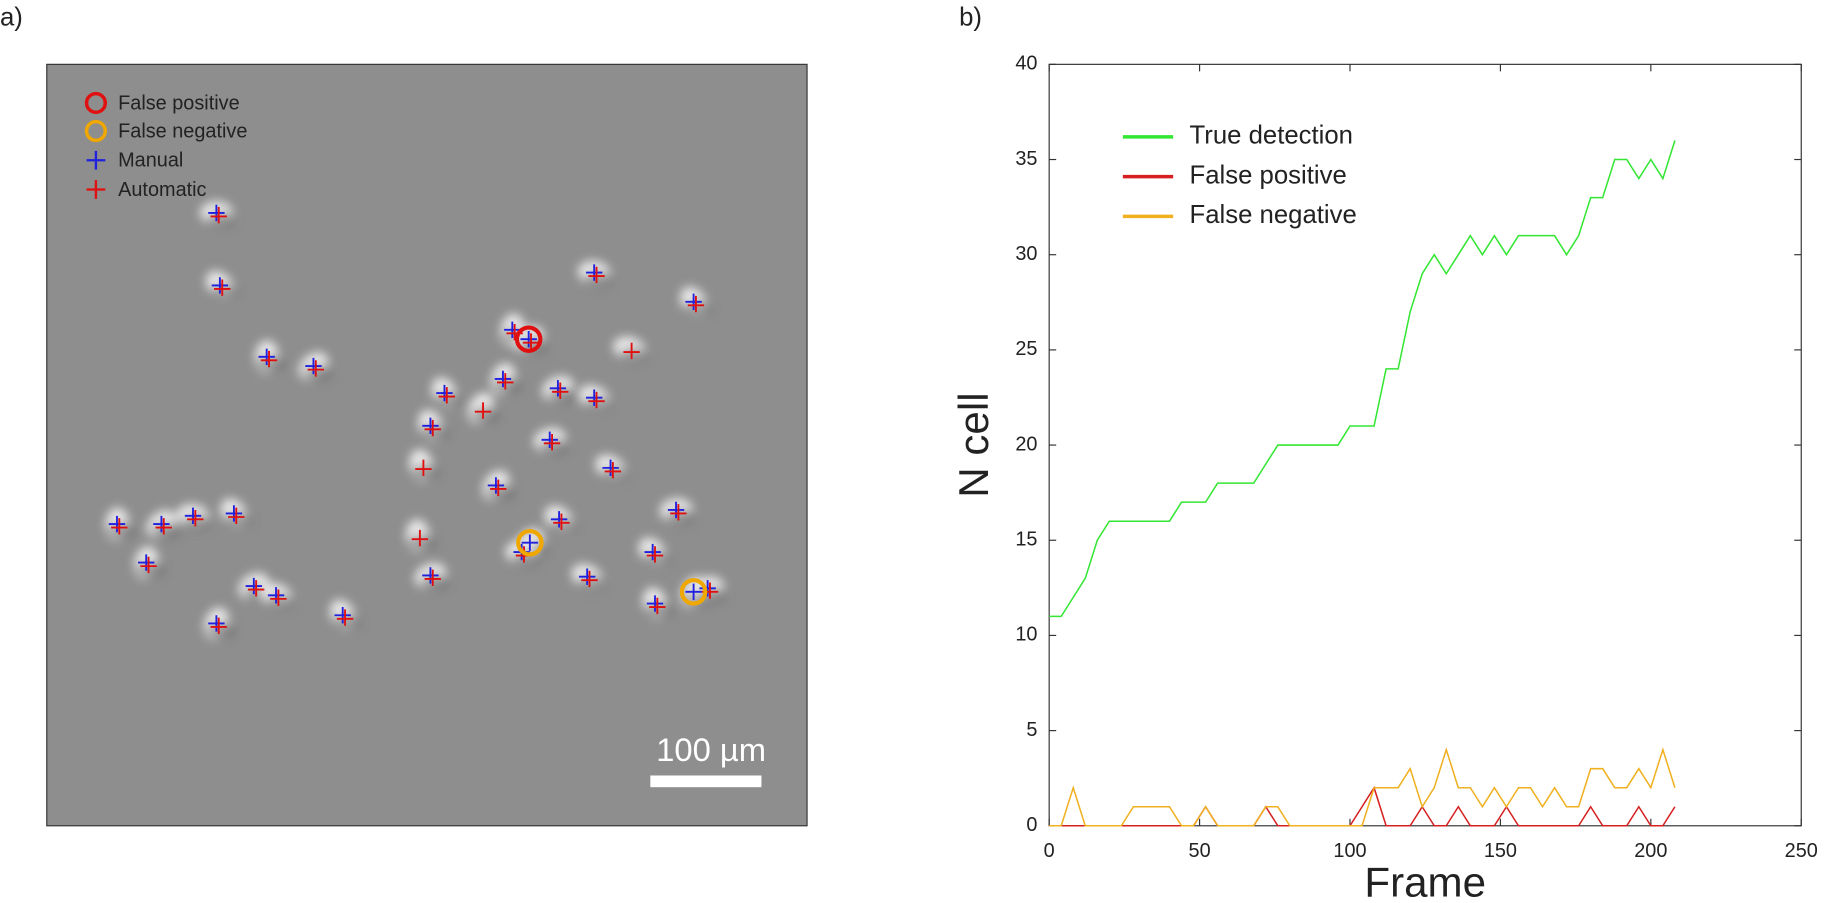 This screenshot has height=903, width=1834. What do you see at coordinates (150, 161) in the screenshot?
I see `legend-label: Manual` at bounding box center [150, 161].